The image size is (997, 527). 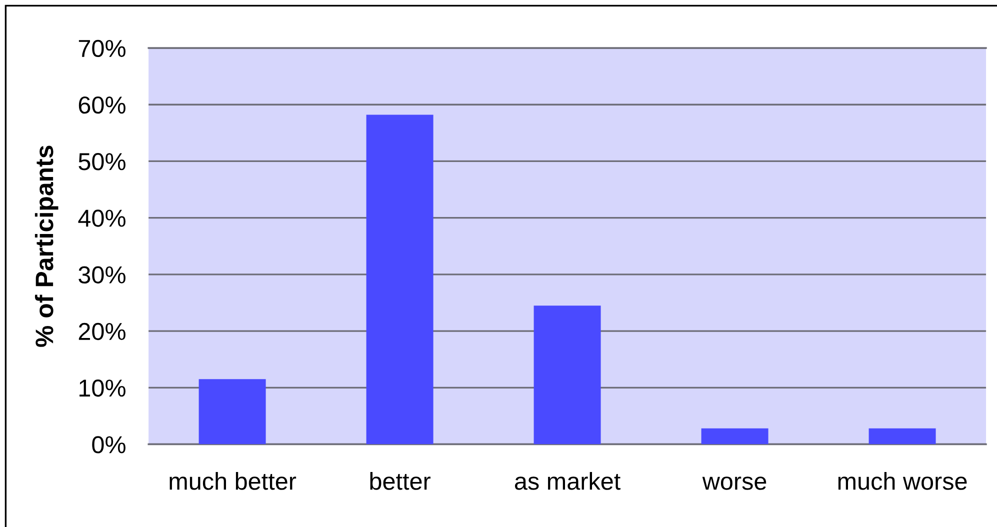 What do you see at coordinates (567, 481) in the screenshot?
I see `x-tick-label: as market` at bounding box center [567, 481].